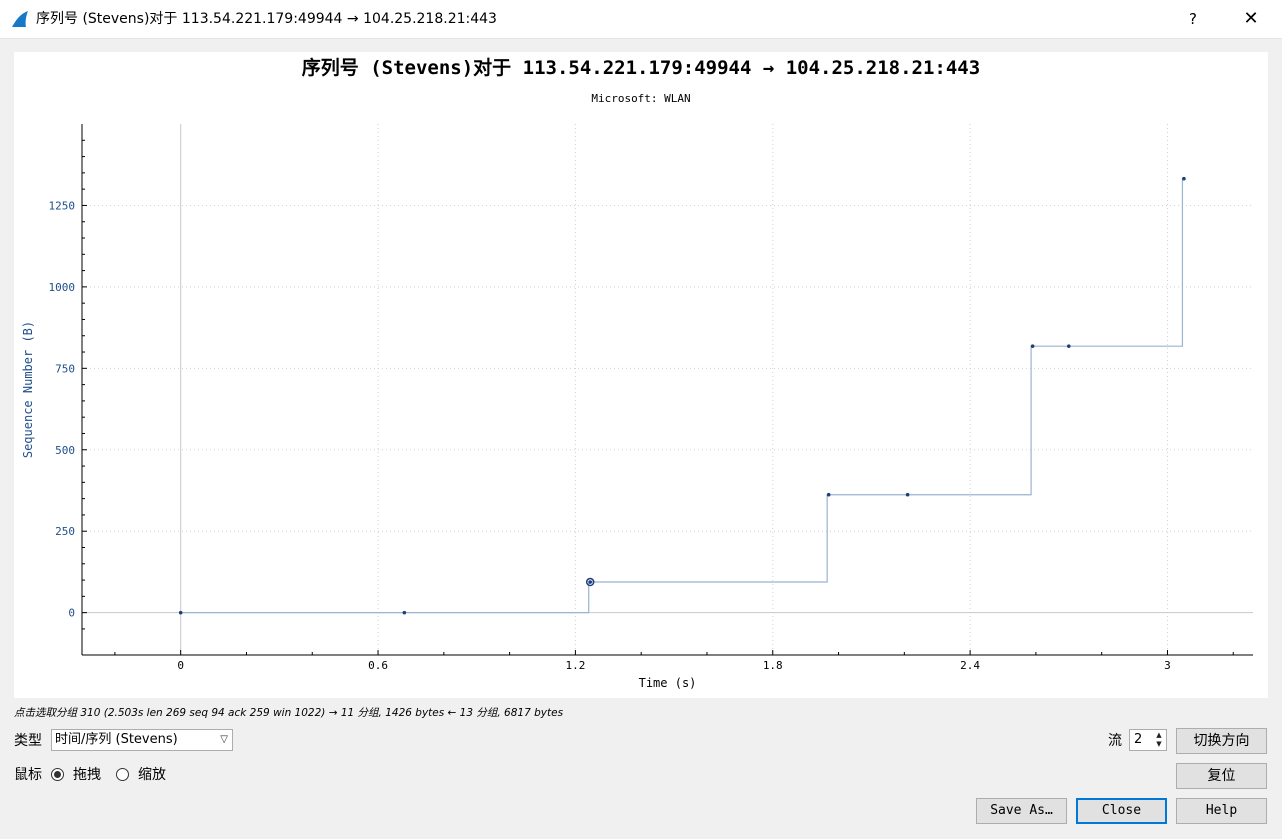  What do you see at coordinates (1138, 739) in the screenshot?
I see `stream-value: 2` at bounding box center [1138, 739].